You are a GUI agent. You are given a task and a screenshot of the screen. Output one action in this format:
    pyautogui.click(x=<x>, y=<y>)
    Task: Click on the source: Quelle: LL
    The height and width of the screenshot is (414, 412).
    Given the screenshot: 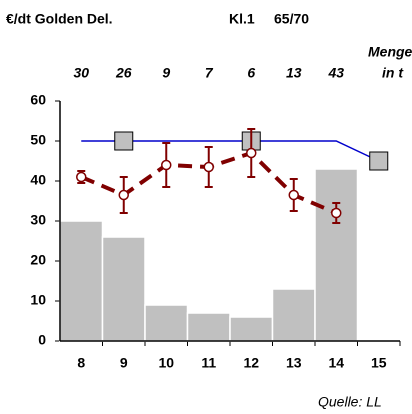 What is the action you would take?
    pyautogui.click(x=350, y=402)
    